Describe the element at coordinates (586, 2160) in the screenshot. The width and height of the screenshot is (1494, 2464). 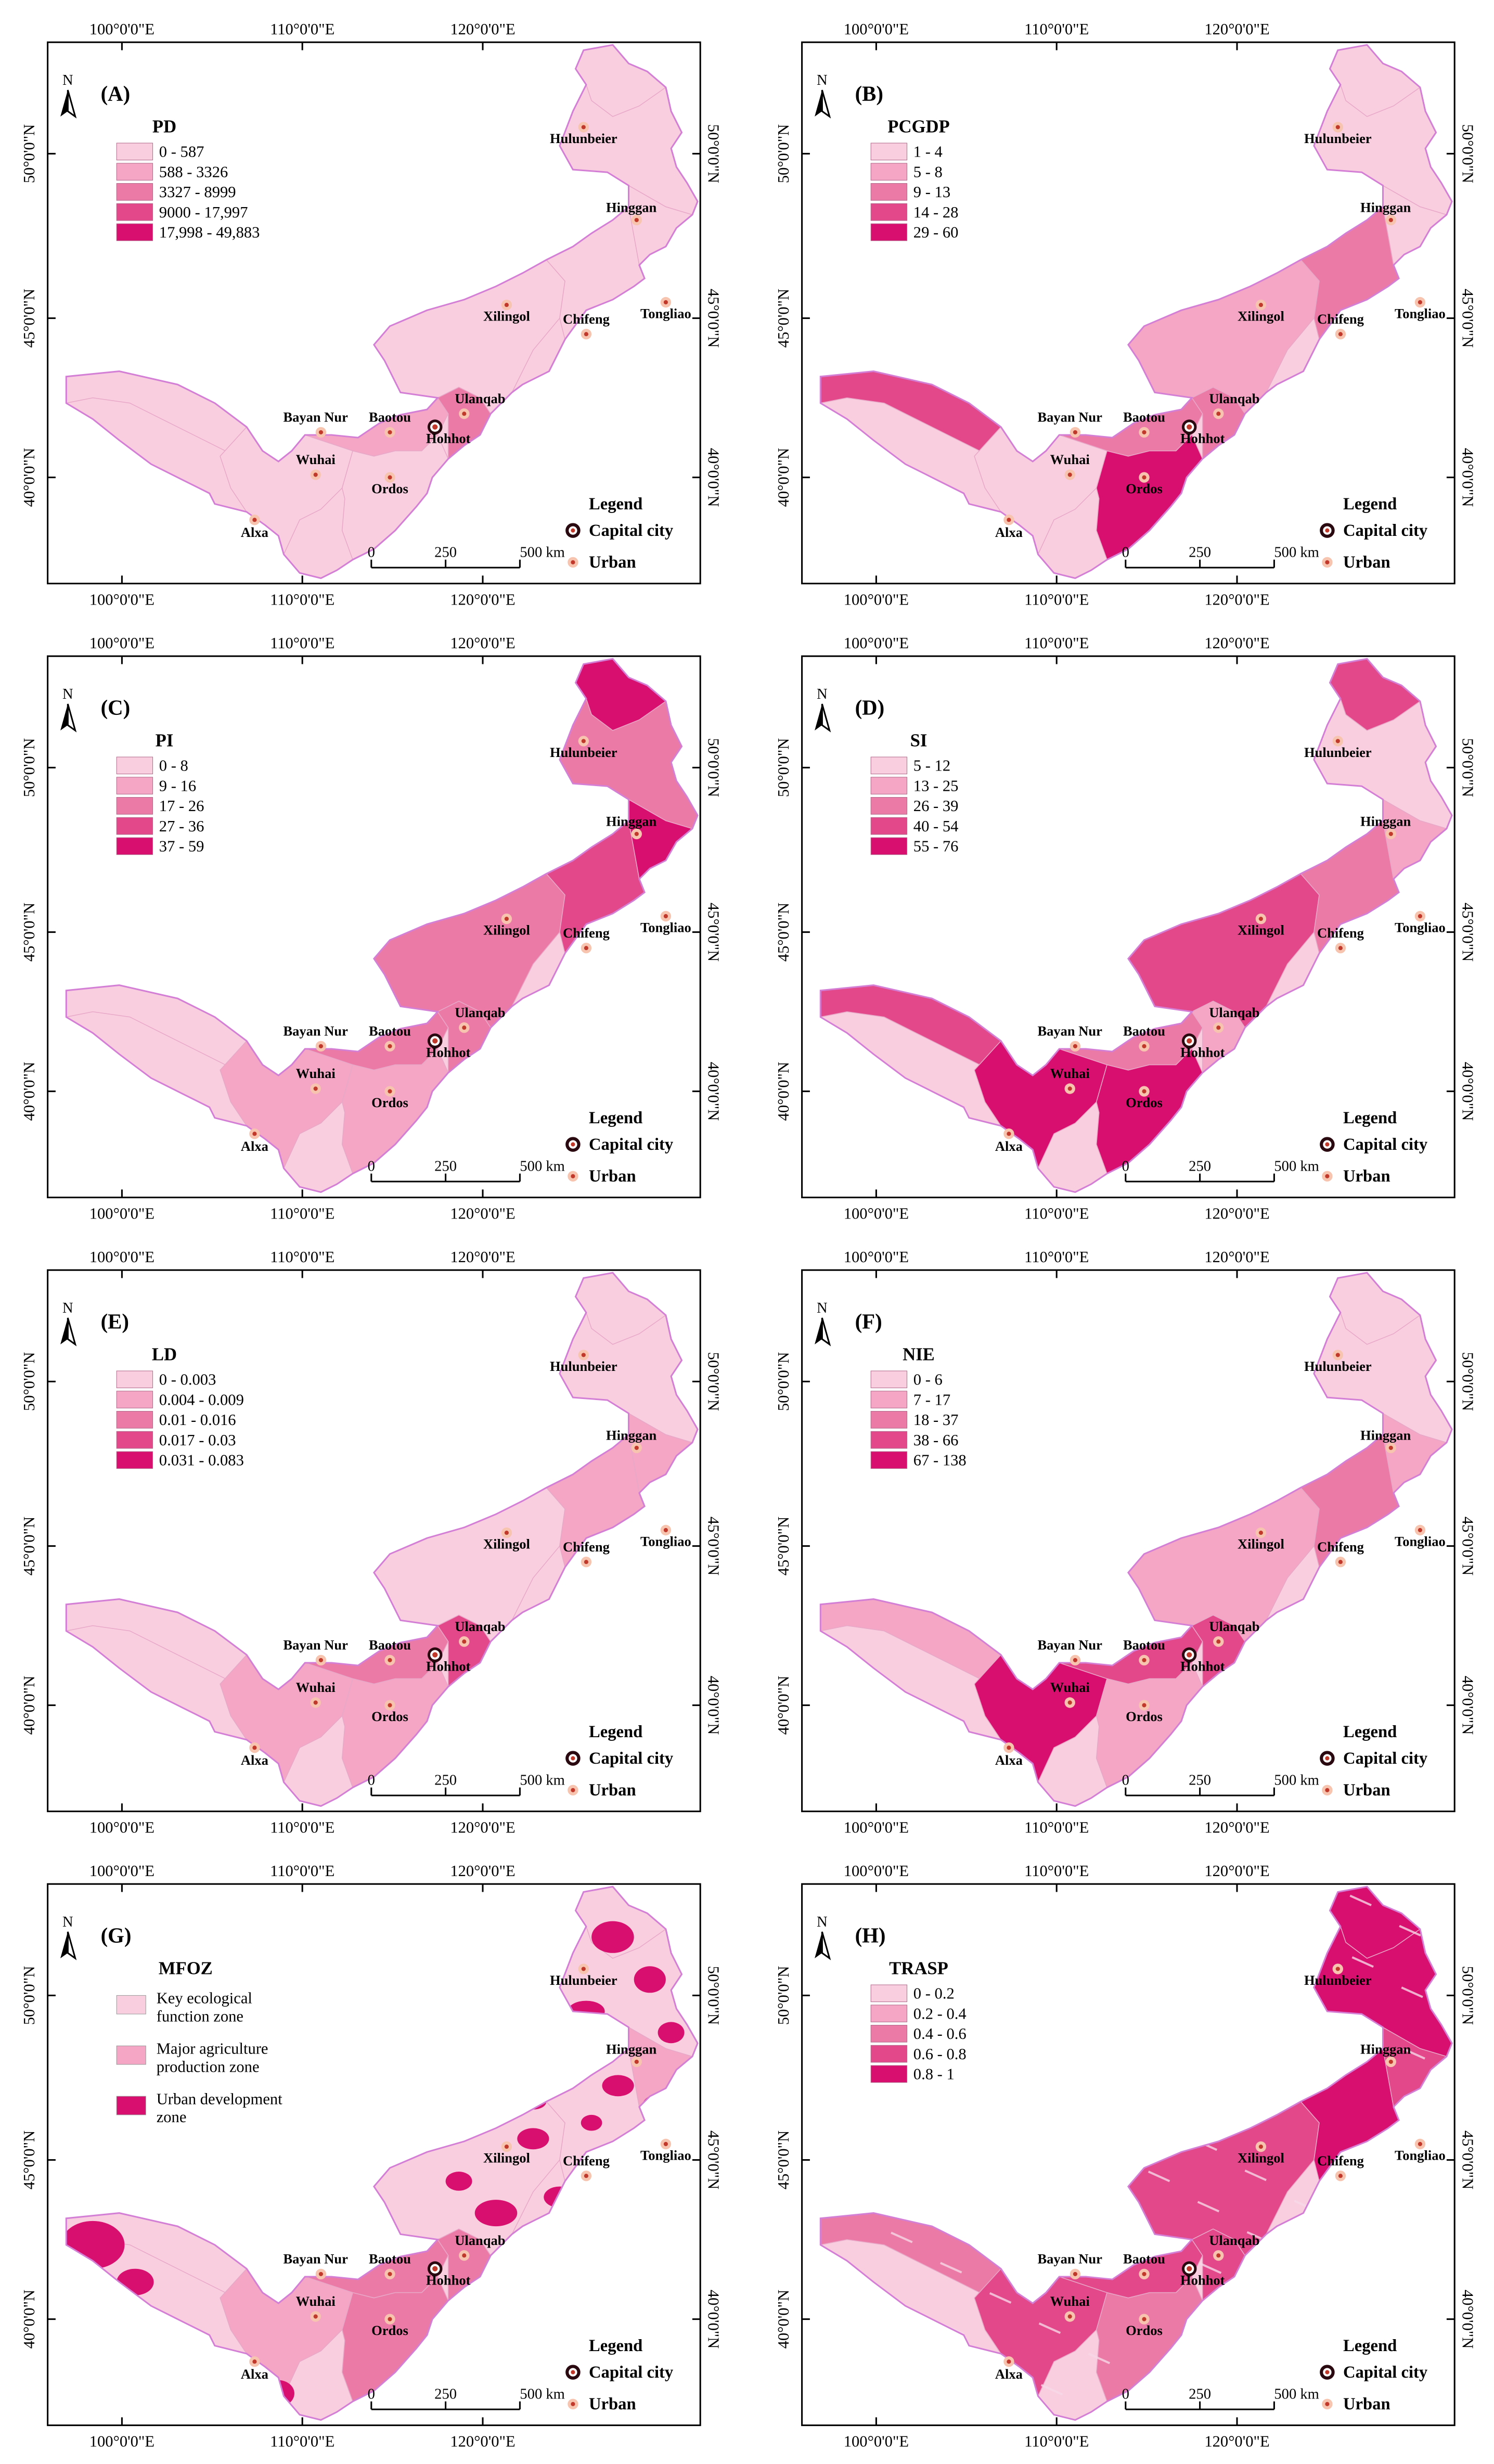
I see `city-label: Chifeng` at that location.